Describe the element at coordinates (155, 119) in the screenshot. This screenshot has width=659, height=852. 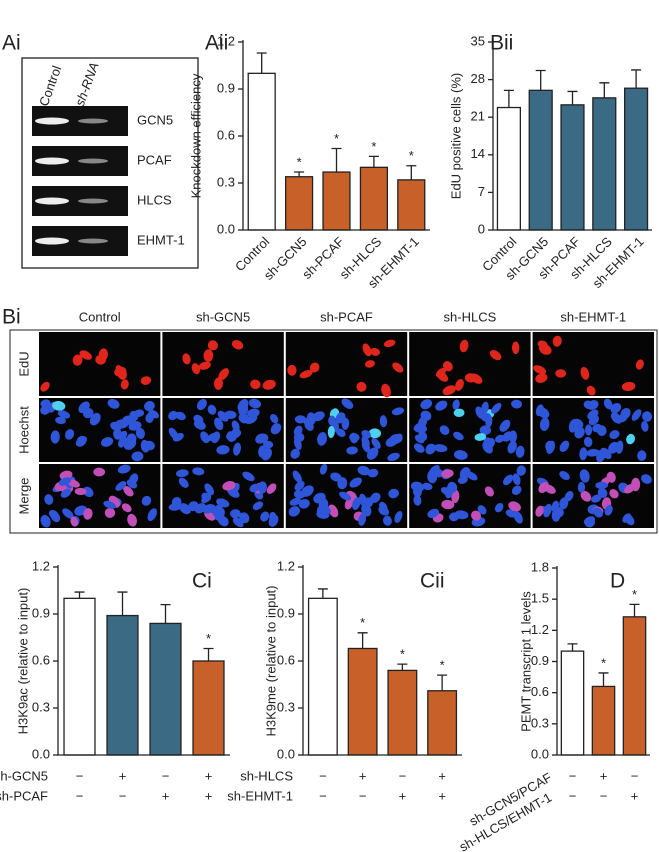
I see `gene-label: GCN5` at that location.